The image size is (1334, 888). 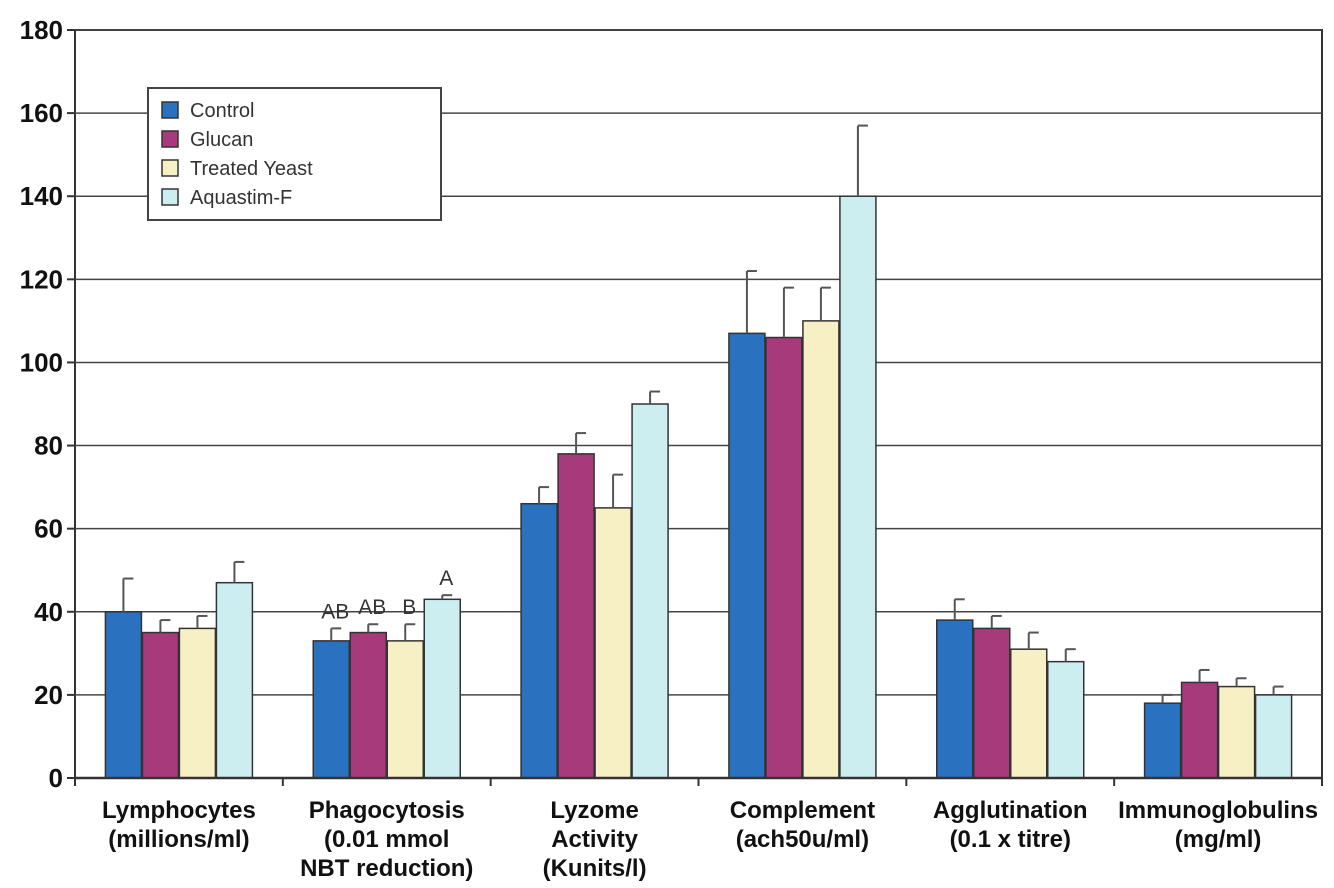 What do you see at coordinates (1010, 839) in the screenshot?
I see `x-category-label-line: (0.1 x titre)` at bounding box center [1010, 839].